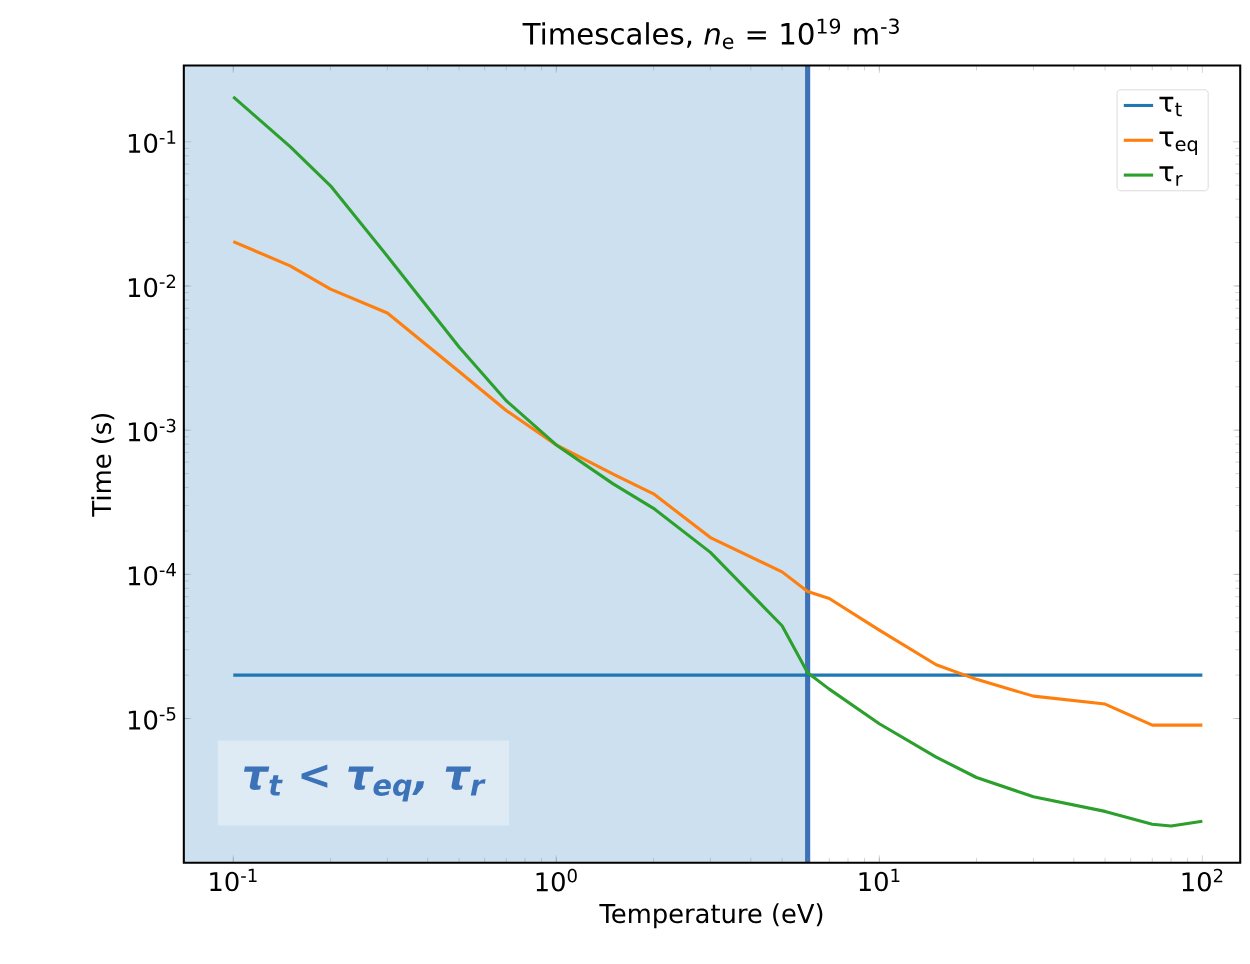 The image size is (1250, 964). What do you see at coordinates (364, 783) in the screenshot?
I see `band-label: τ$_{t}$ < τ$_{eq}$, τ$_{r}$` at bounding box center [364, 783].